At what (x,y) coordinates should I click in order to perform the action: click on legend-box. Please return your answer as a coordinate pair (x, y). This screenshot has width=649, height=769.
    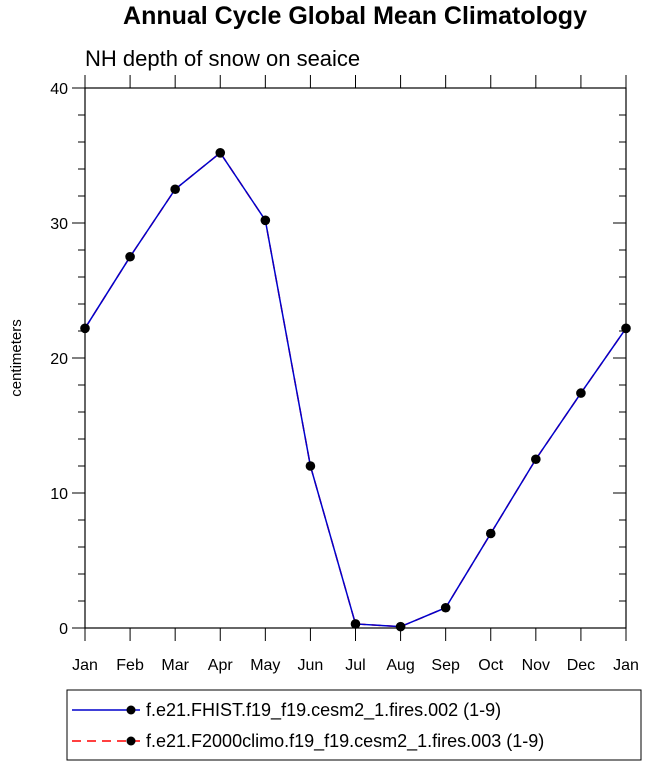
    Looking at the image, I should click on (354, 725).